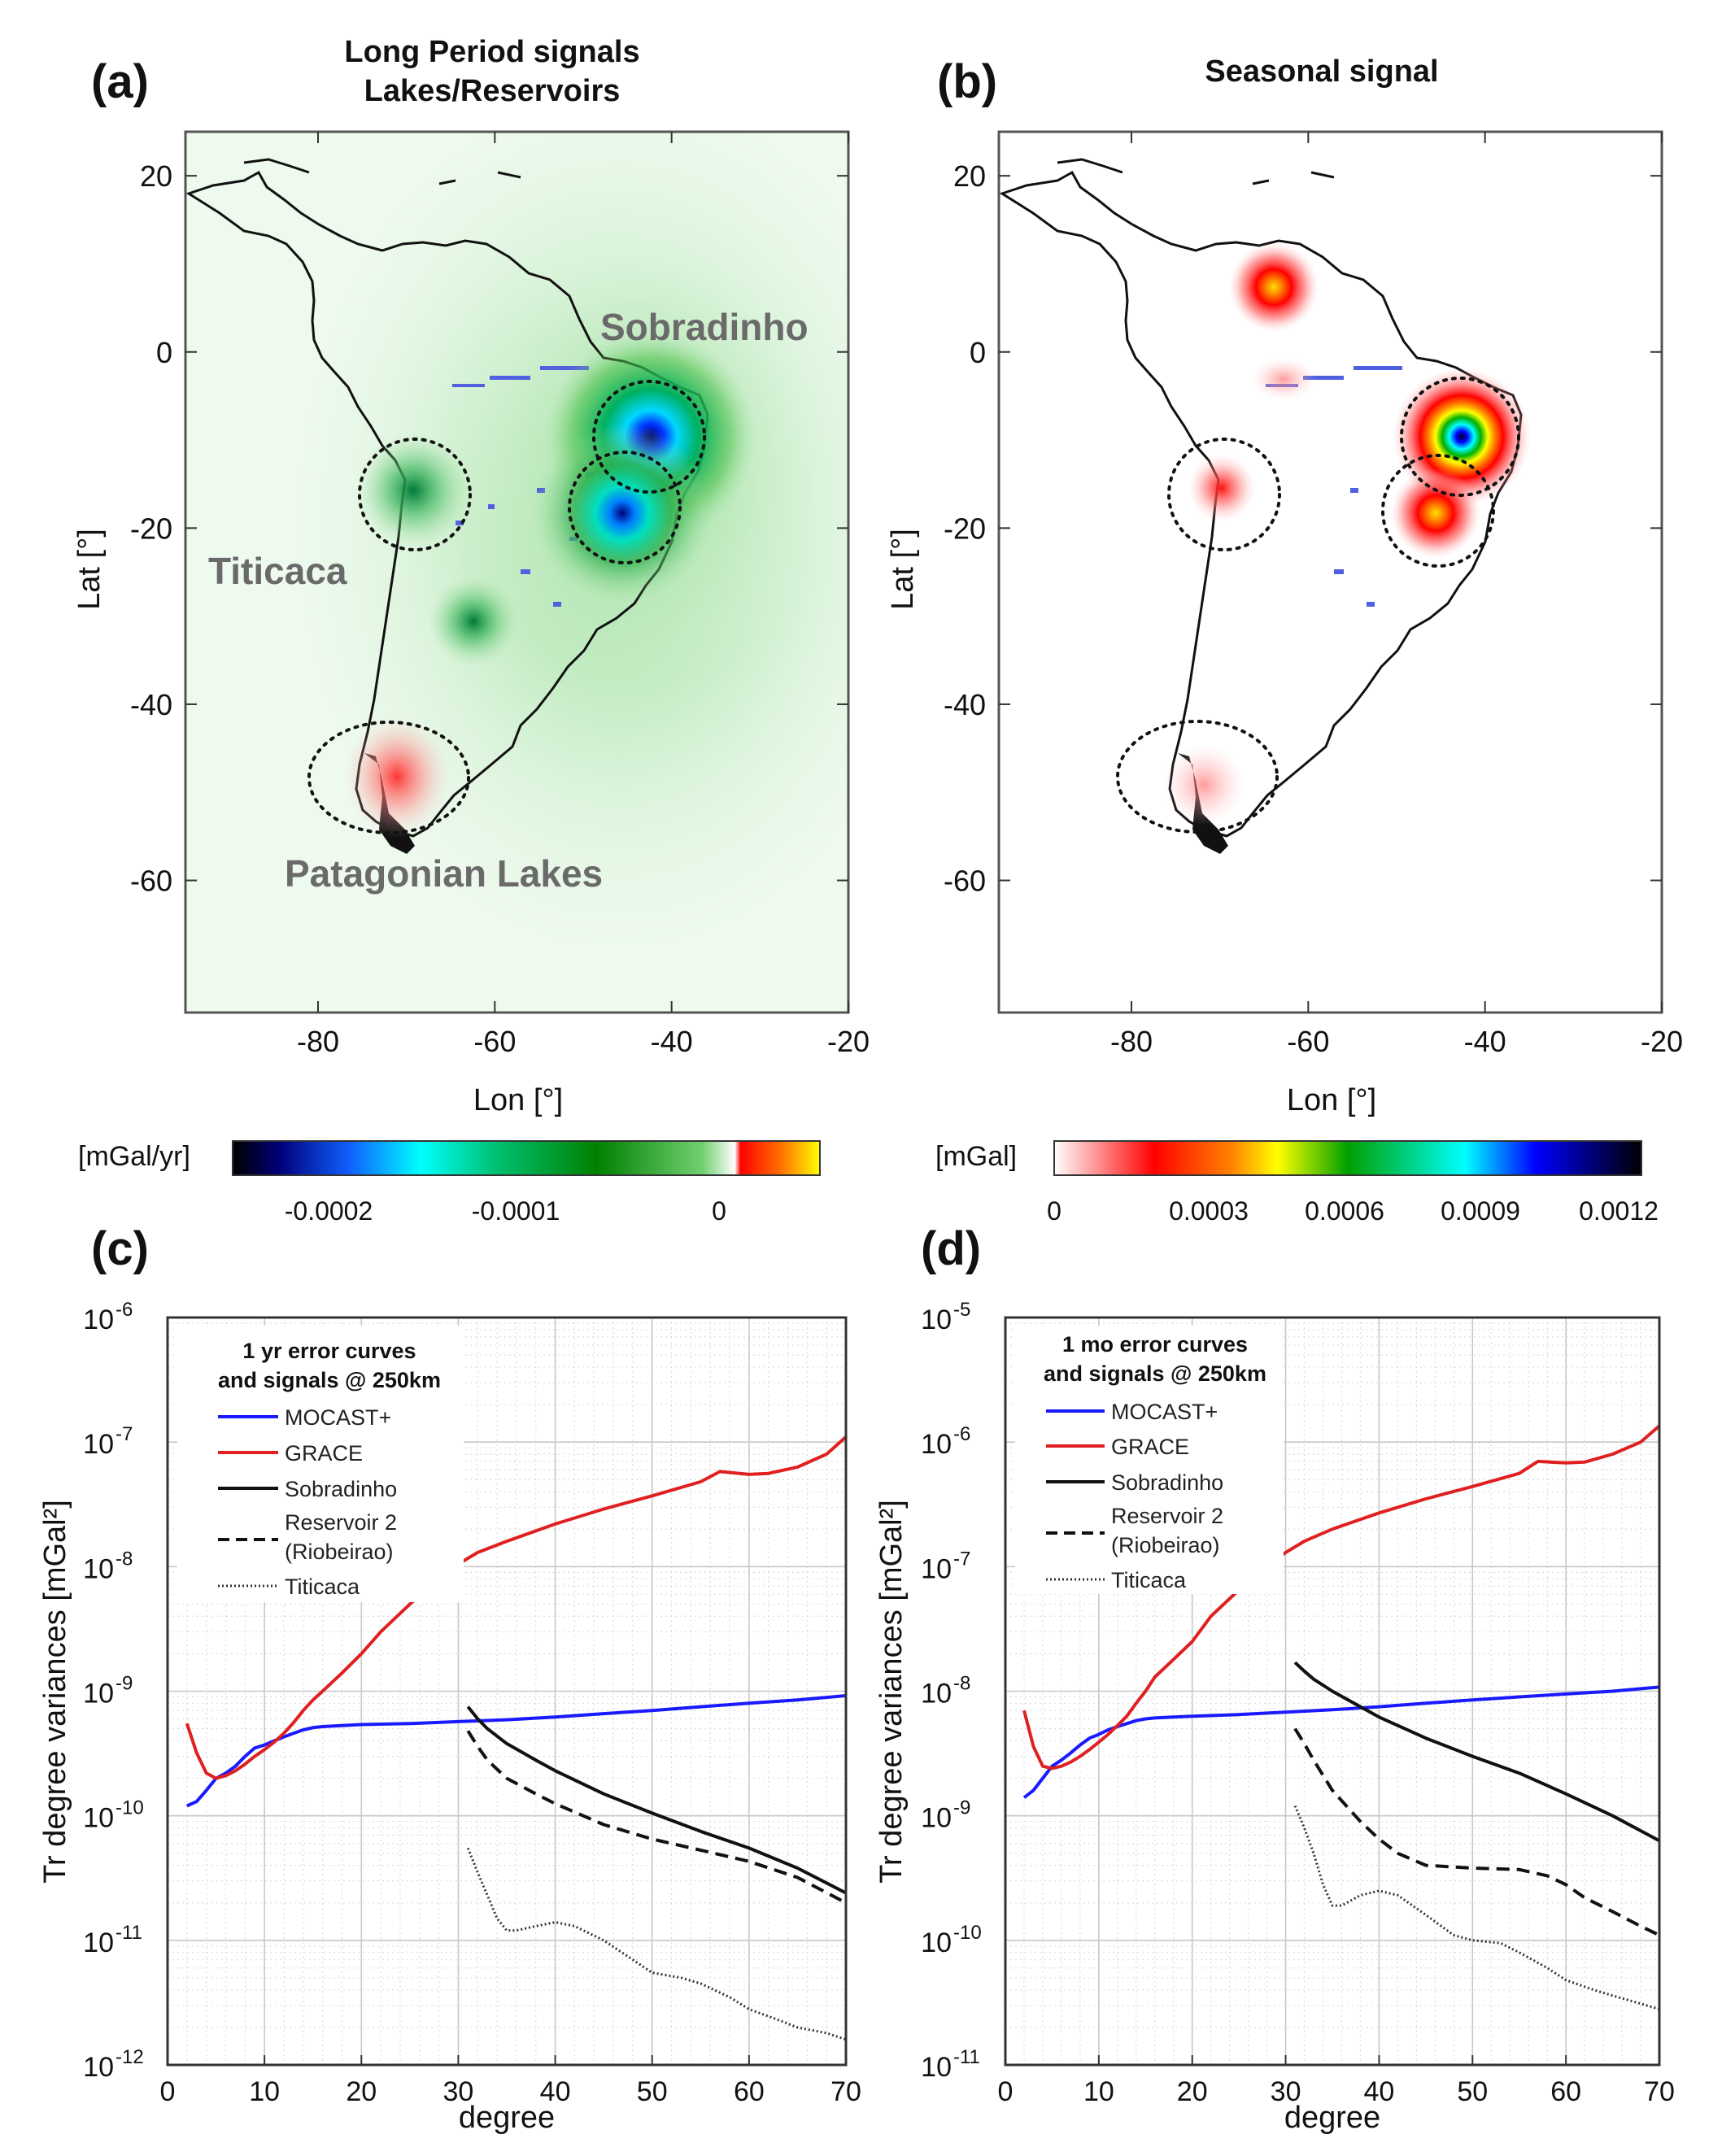 The width and height of the screenshot is (1735, 2156). I want to click on x-tick-label: 20, so click(361, 2091).